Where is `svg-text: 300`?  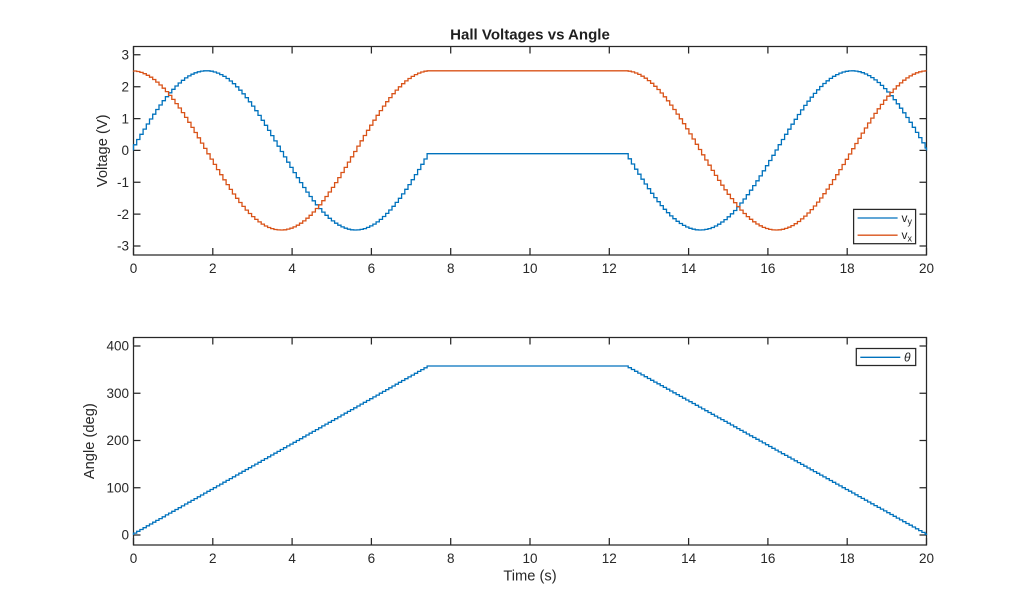 svg-text: 300 is located at coordinates (117, 393).